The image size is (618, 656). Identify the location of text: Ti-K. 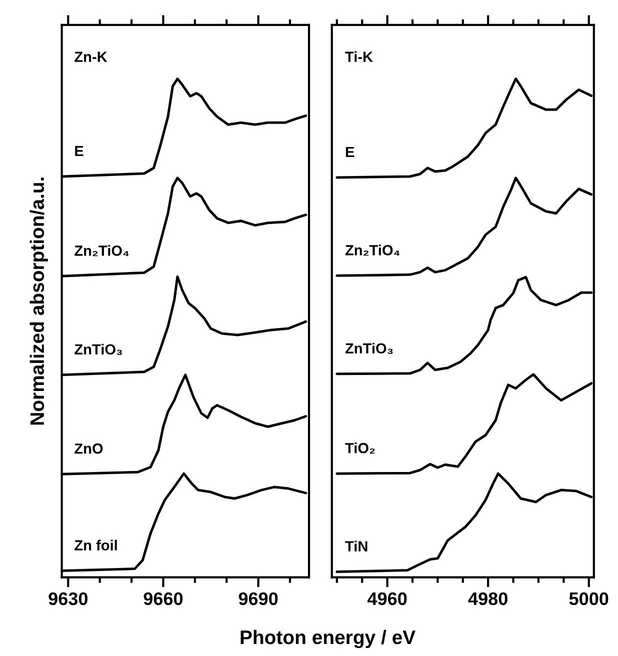
(359, 56).